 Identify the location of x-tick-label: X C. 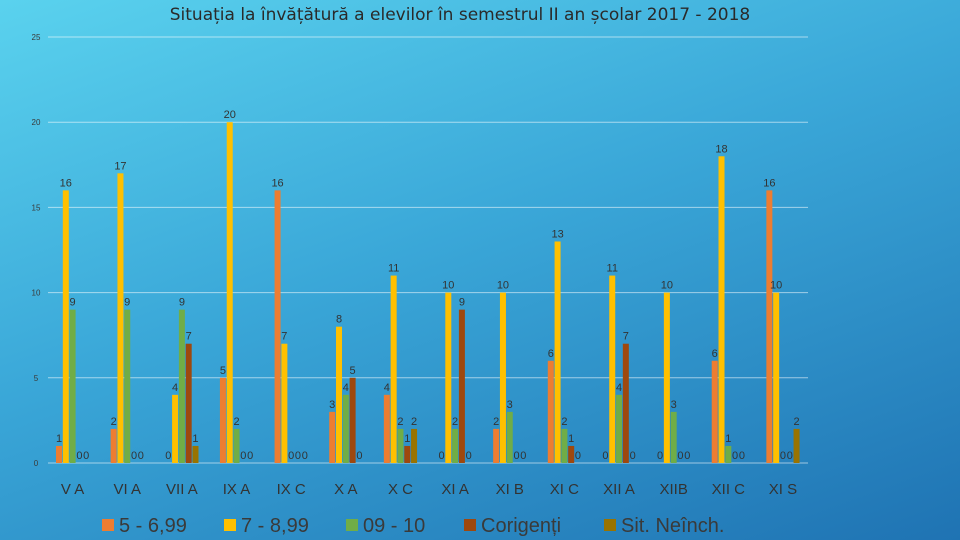
(400, 489).